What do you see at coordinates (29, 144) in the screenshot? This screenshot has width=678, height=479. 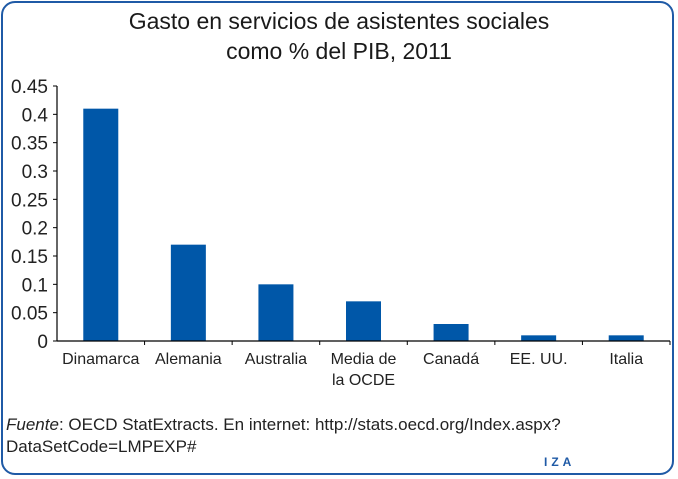 I see `y-tick-label: 0.35` at bounding box center [29, 144].